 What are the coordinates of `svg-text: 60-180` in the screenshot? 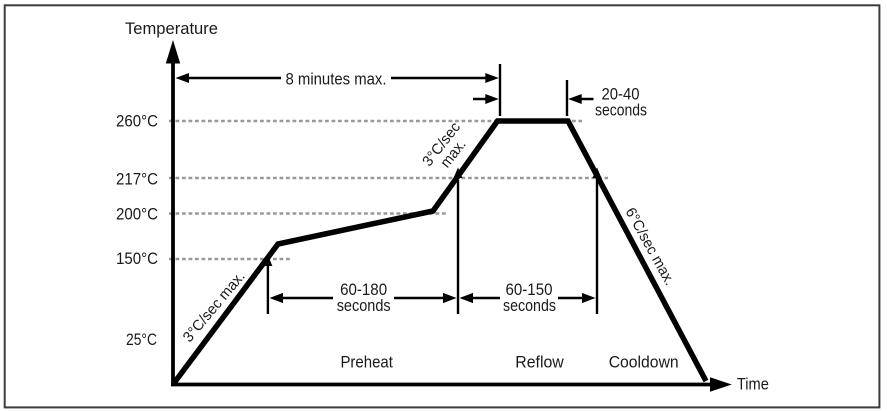 It's located at (363, 290).